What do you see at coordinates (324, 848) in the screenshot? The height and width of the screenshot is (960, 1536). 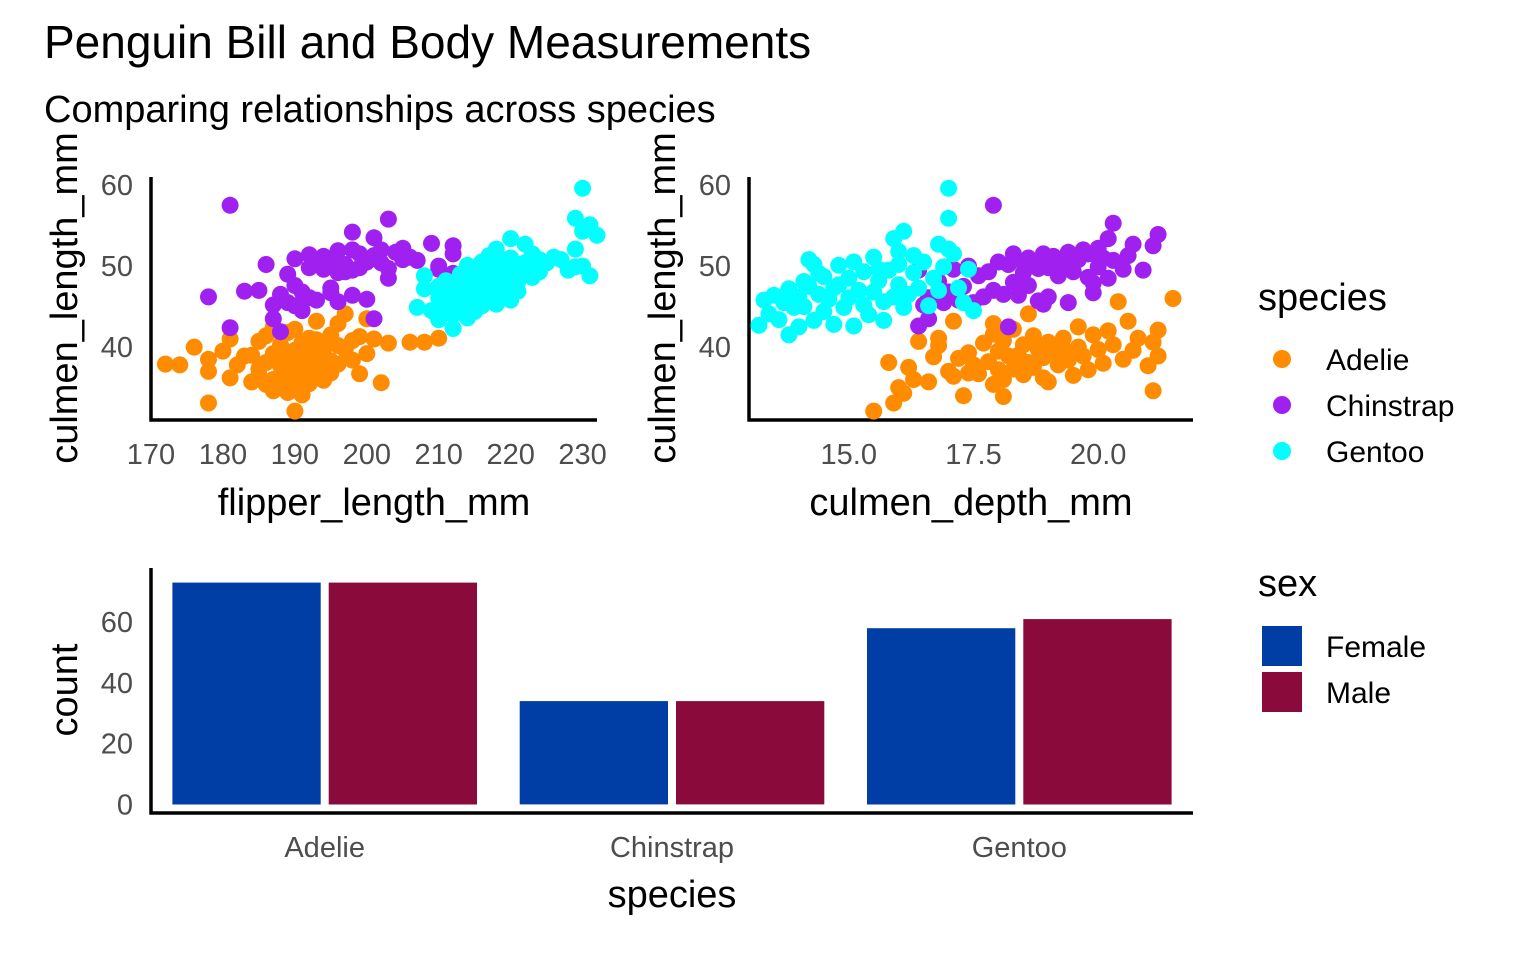 I see `x-tick-label-adelie: Adelie` at bounding box center [324, 848].